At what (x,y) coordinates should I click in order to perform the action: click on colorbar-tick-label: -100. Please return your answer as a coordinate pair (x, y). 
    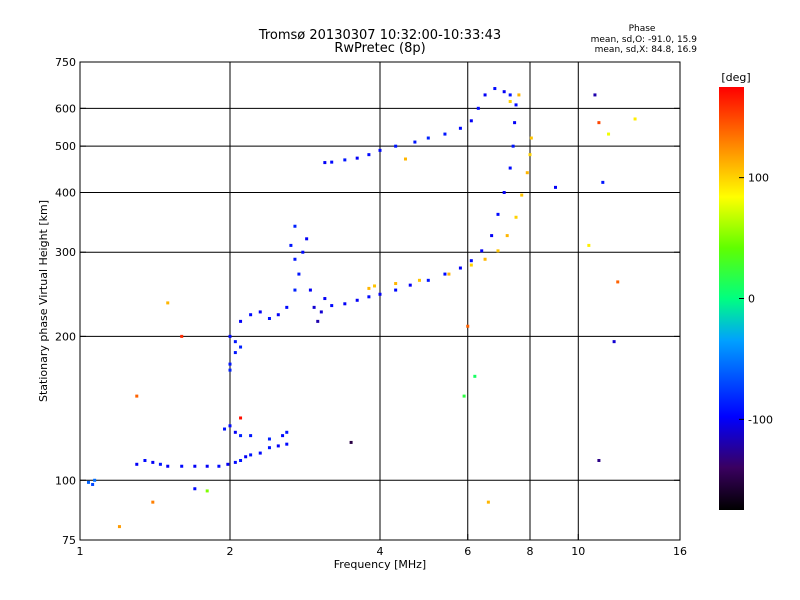
    Looking at the image, I should click on (760, 419).